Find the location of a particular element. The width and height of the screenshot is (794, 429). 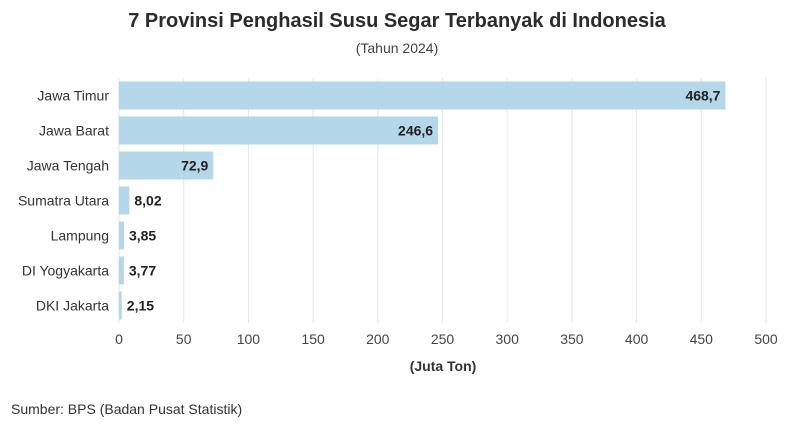

category-label: DI Yogyakarta is located at coordinates (65, 271).